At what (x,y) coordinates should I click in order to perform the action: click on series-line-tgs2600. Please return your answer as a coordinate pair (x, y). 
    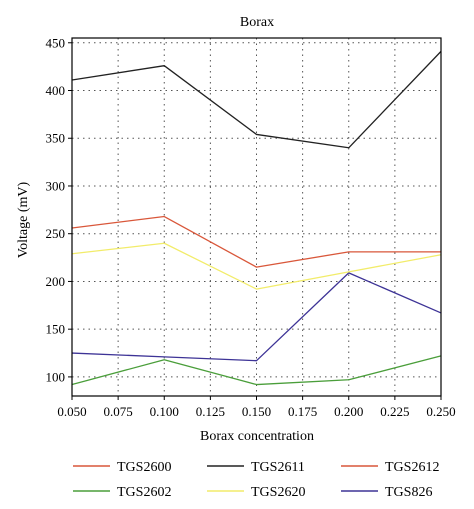
    Looking at the image, I should click on (256, 241).